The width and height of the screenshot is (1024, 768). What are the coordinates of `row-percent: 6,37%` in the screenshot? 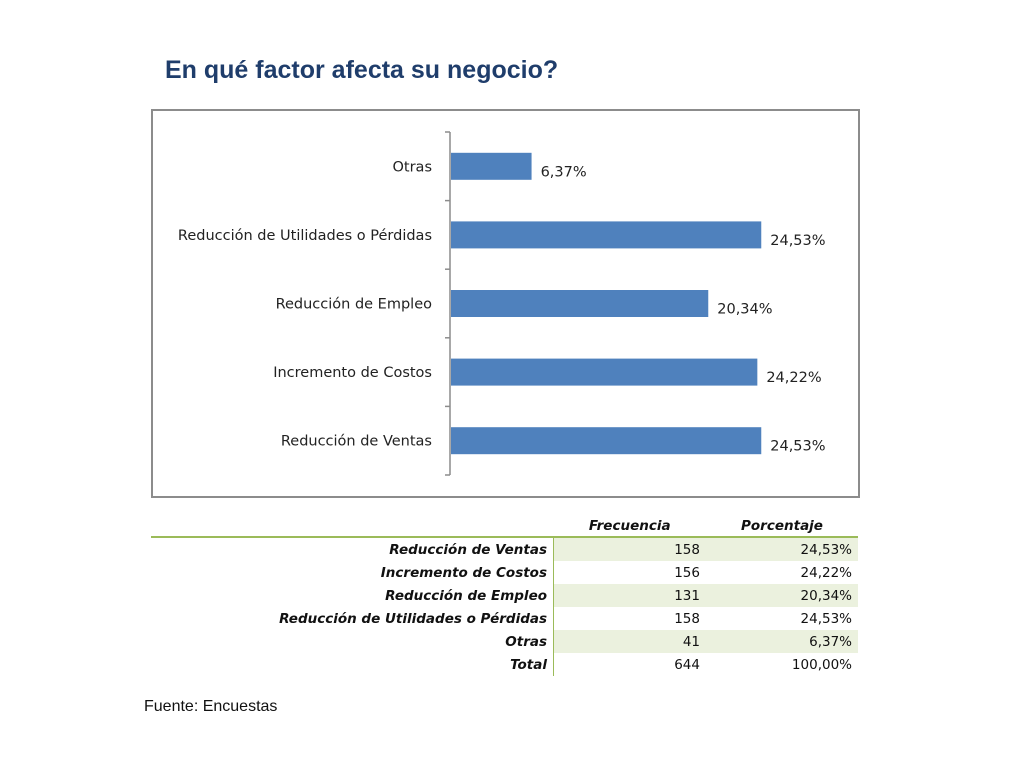 It's located at (782, 641).